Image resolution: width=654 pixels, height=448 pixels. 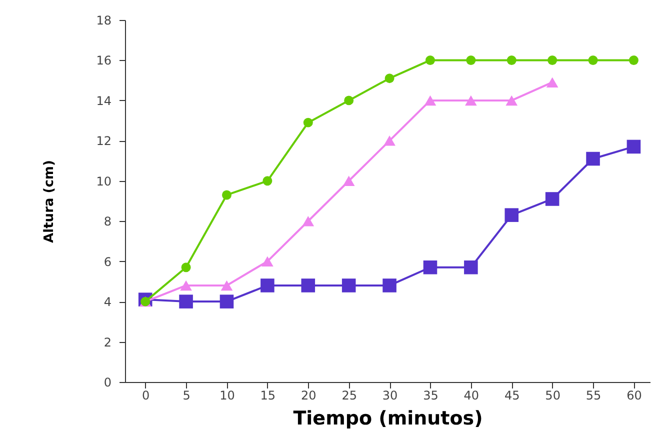 What do you see at coordinates (472, 395) in the screenshot?
I see `x-tick-label: 40` at bounding box center [472, 395].